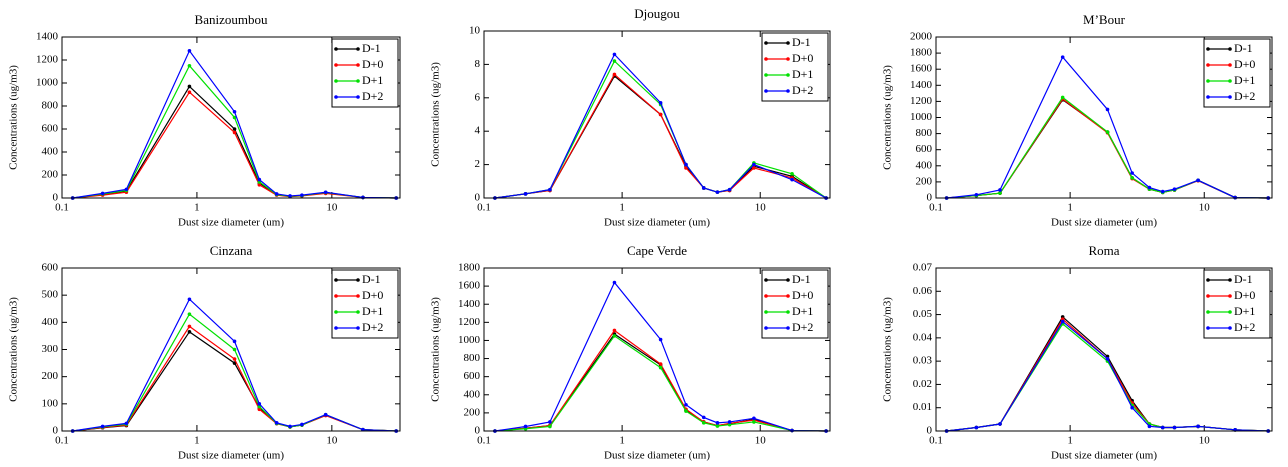 The width and height of the screenshot is (1288, 467). Describe the element at coordinates (372, 327) in the screenshot. I see `legend-label: D+2` at that location.